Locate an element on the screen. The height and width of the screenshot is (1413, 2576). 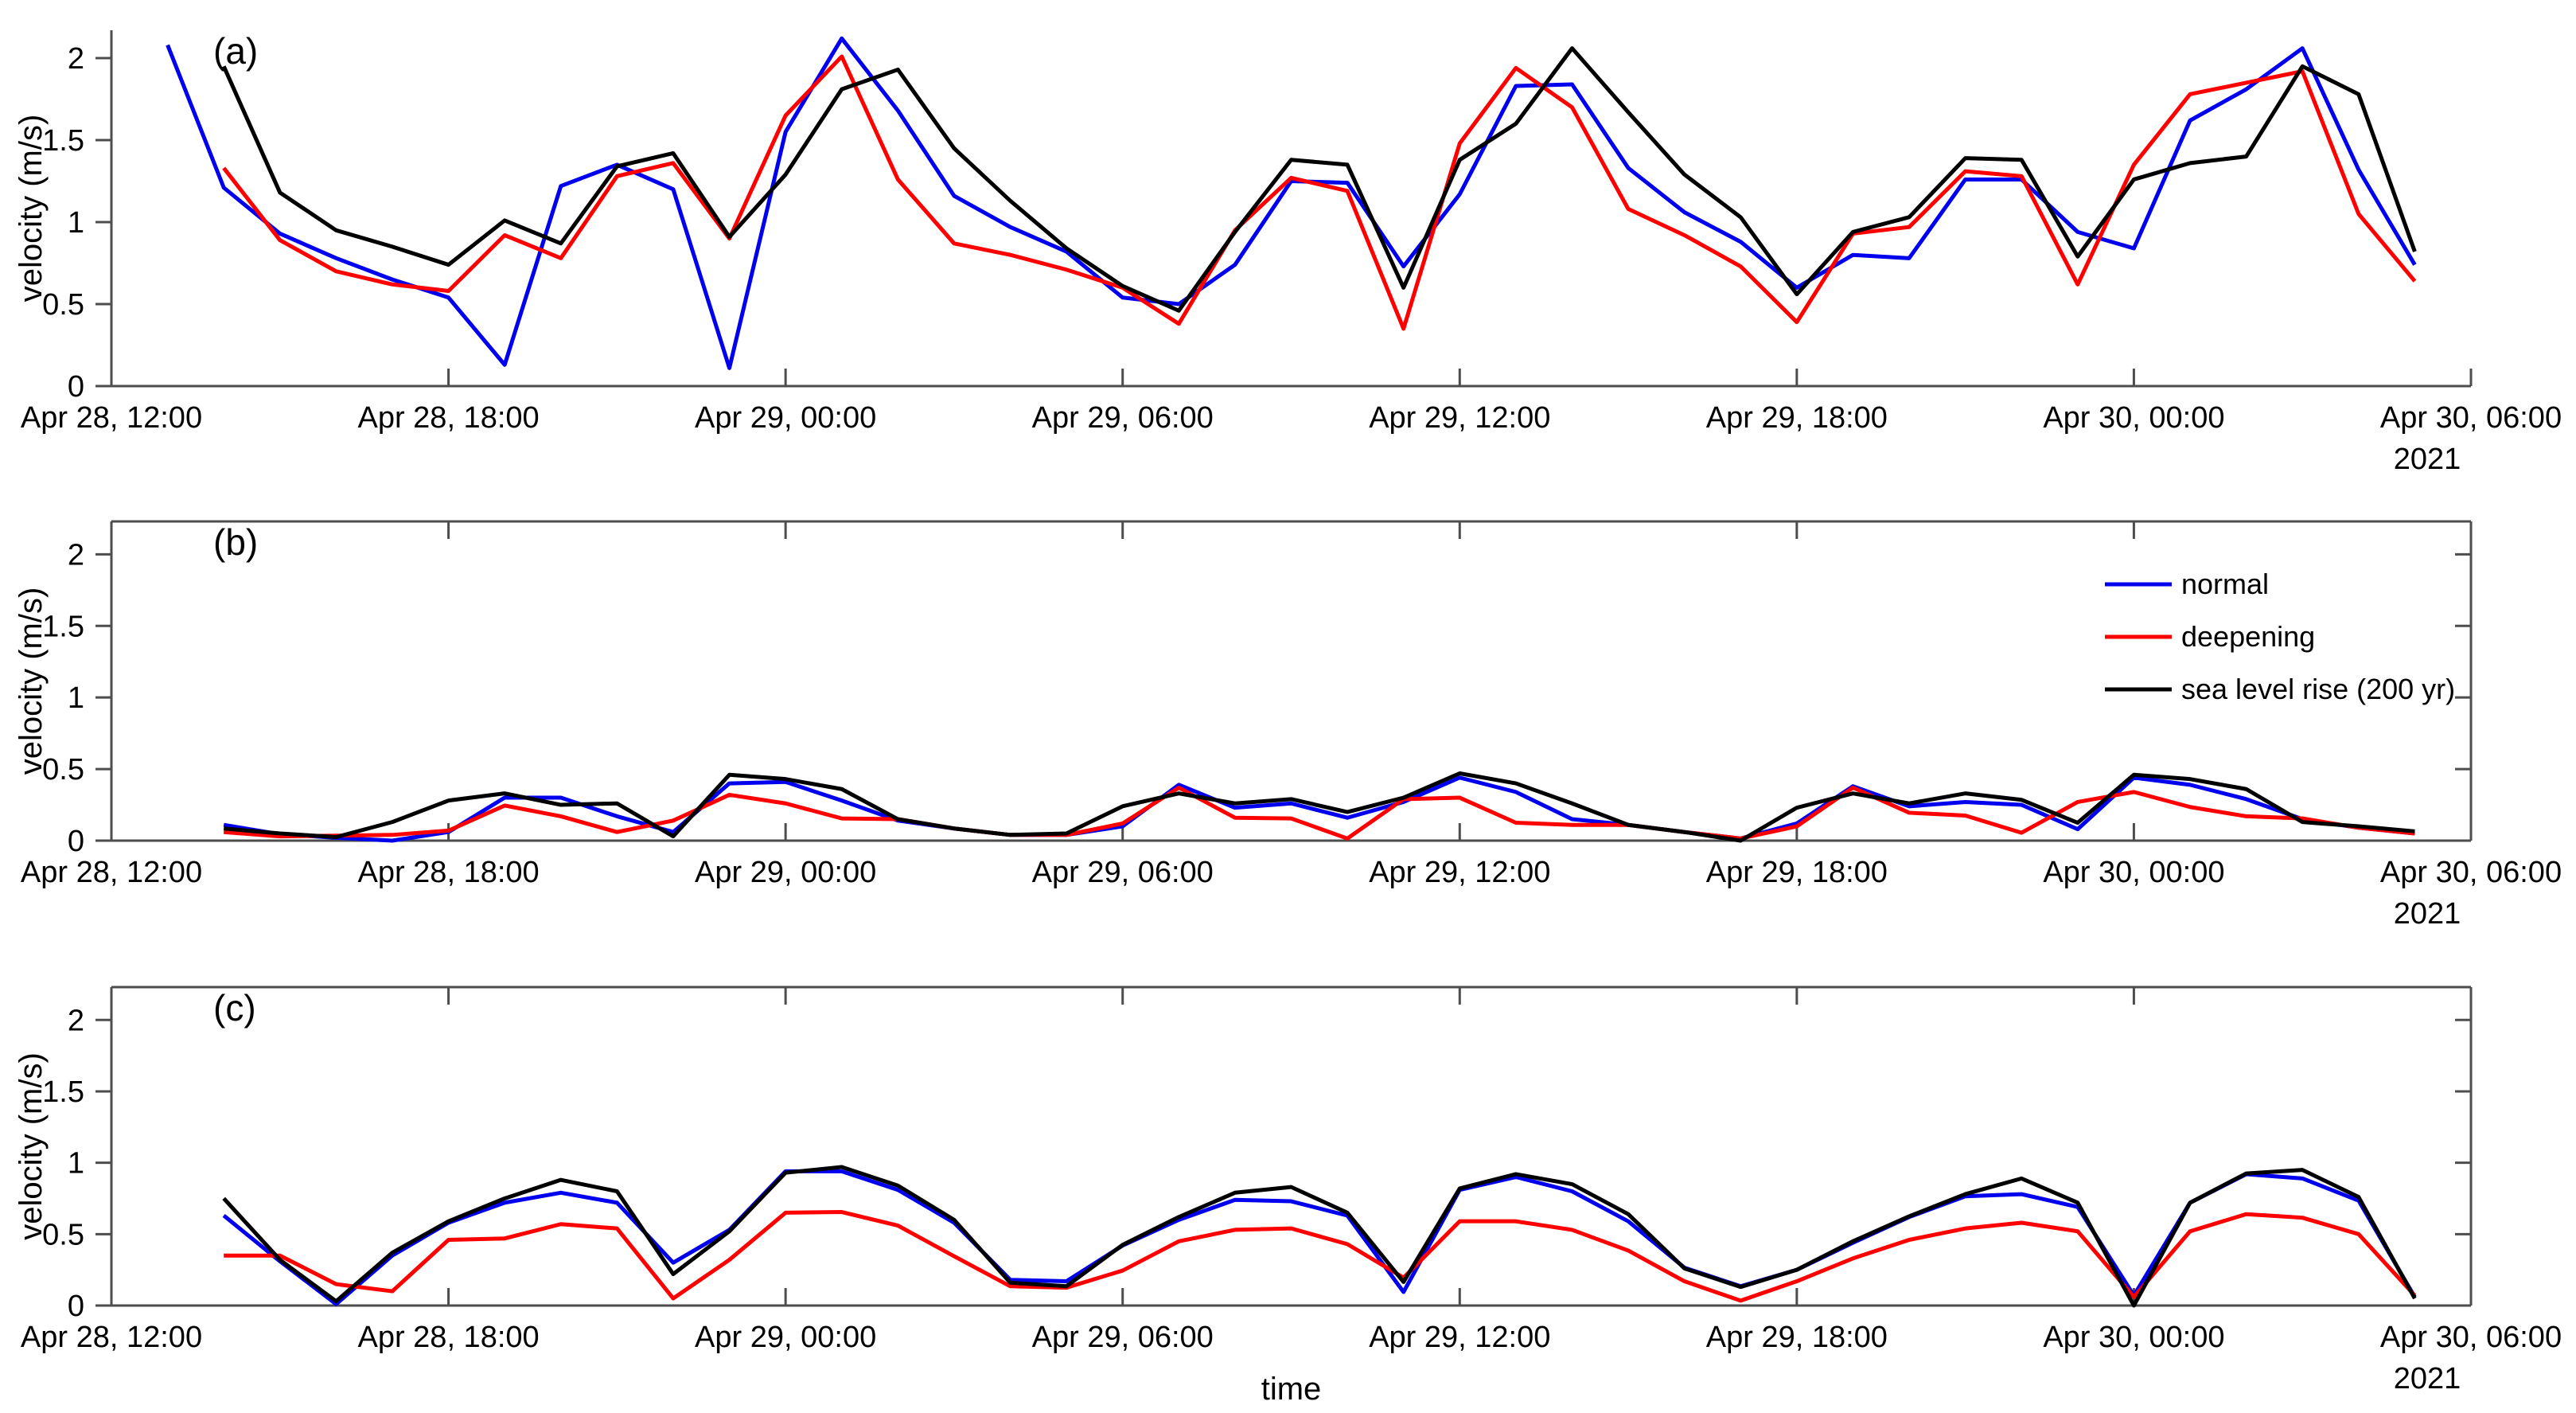
y-tick-label-c: 2 is located at coordinates (76, 1021).